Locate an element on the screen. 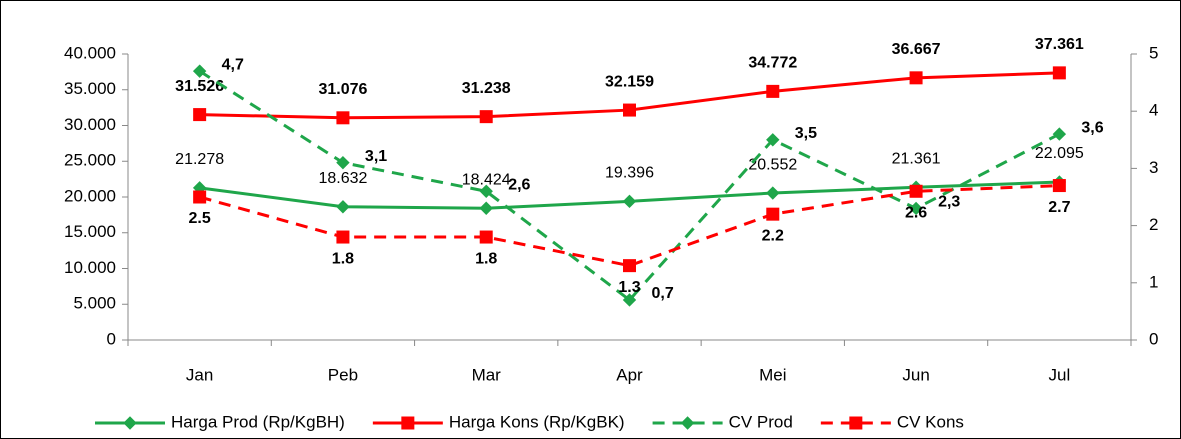 The height and width of the screenshot is (439, 1181). value-label: 2,3 is located at coordinates (949, 202).